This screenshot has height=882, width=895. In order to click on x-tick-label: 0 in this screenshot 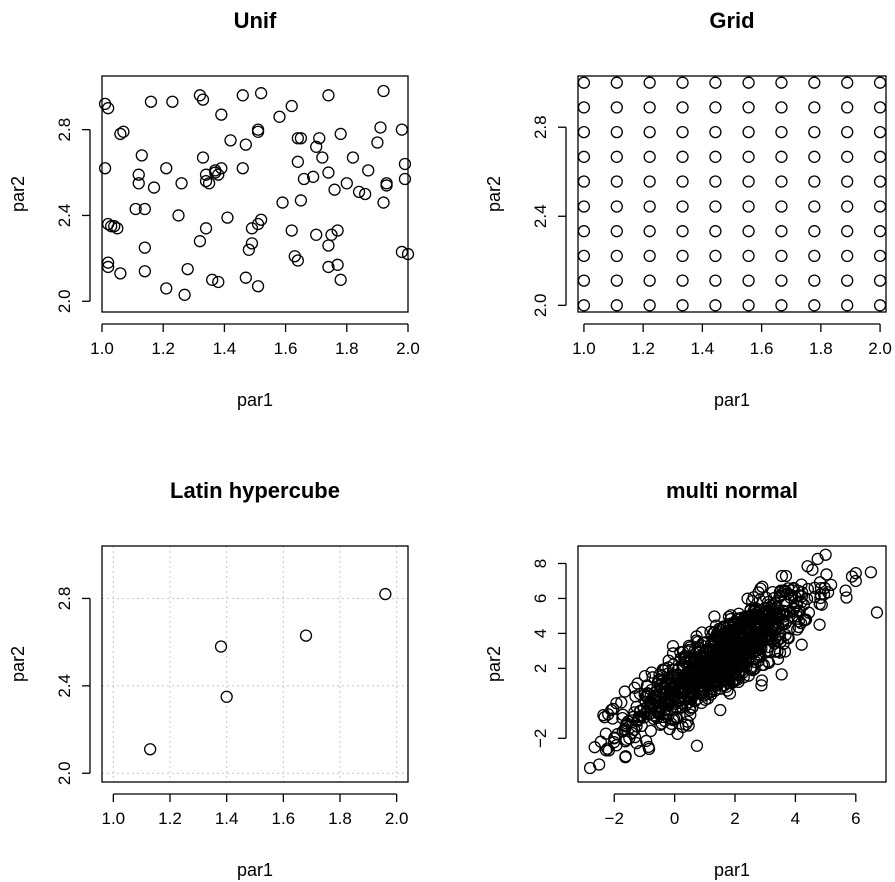, I will do `click(674, 818)`.